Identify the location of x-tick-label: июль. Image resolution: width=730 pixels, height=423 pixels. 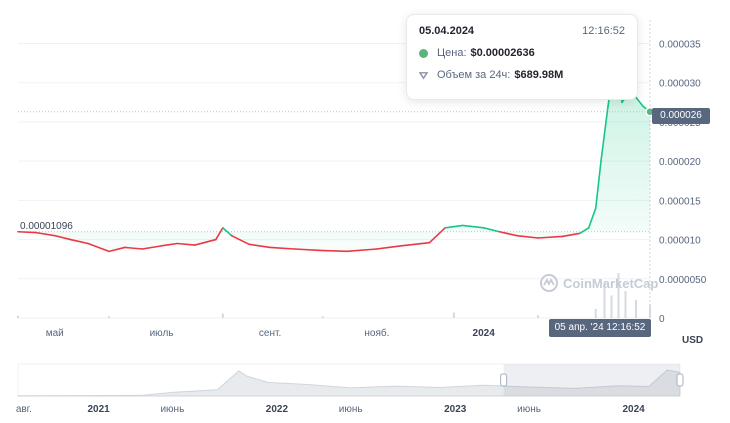
(162, 333).